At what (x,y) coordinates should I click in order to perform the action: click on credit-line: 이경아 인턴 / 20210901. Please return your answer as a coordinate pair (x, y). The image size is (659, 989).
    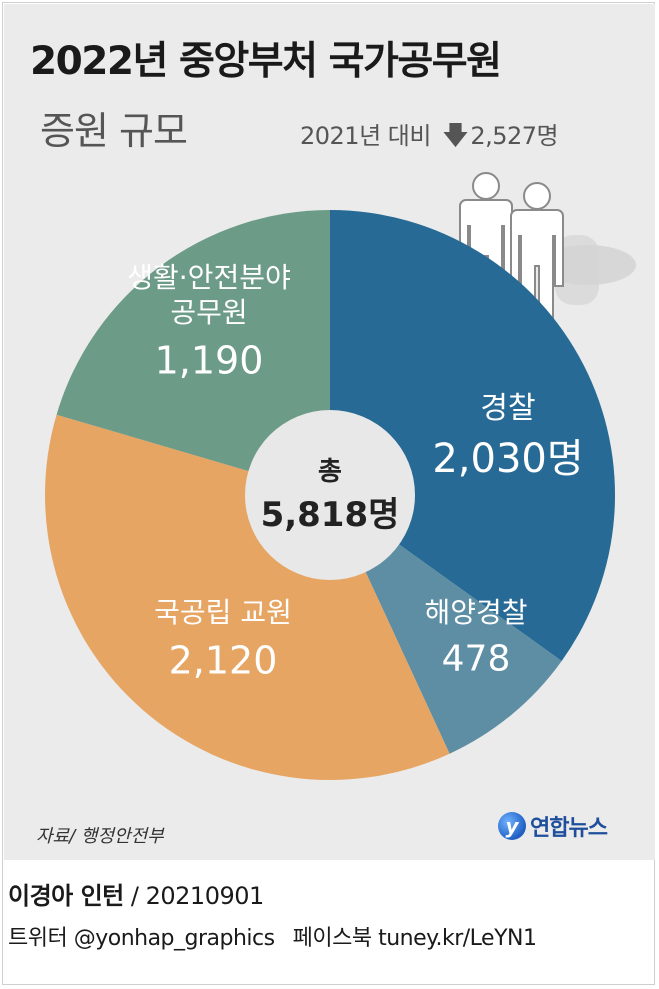
    Looking at the image, I should click on (136, 893).